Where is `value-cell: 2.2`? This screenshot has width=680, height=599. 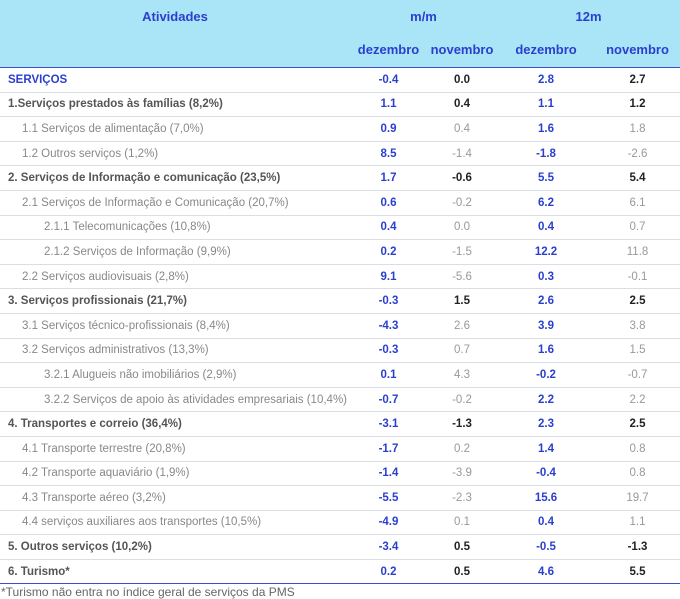 value-cell: 2.2 is located at coordinates (637, 400).